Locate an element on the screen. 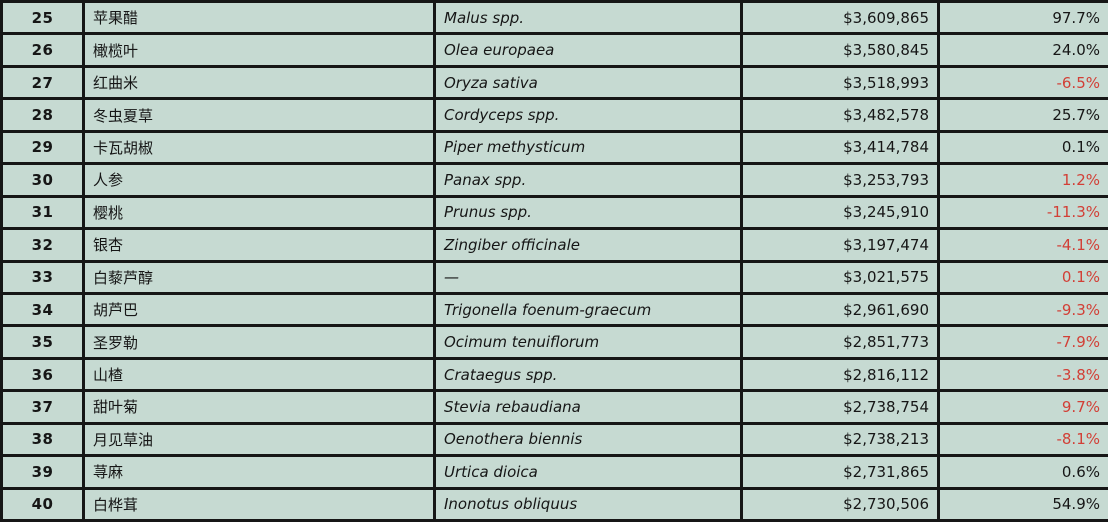 The height and width of the screenshot is (522, 1108). rank-cell: 37 is located at coordinates (42, 407).